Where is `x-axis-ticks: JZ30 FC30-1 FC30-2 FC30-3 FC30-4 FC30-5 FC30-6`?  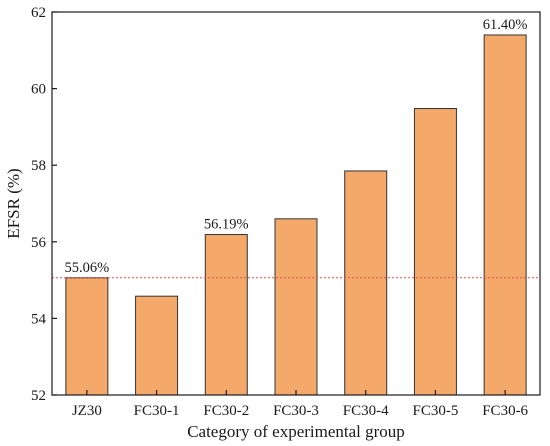 x-axis-ticks: JZ30 FC30-1 FC30-2 FC30-3 FC30-4 FC30-5 FC30-6 is located at coordinates (300, 404).